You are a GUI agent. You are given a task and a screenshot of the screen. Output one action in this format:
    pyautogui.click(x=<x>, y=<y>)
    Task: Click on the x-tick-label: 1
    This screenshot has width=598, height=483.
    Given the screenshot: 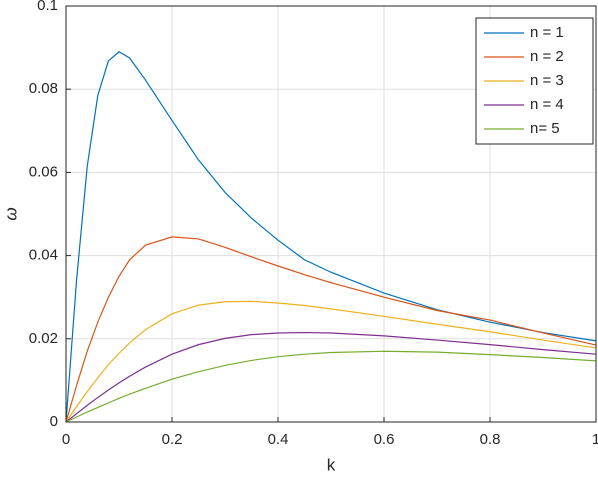 What is the action you would take?
    pyautogui.click(x=595, y=439)
    